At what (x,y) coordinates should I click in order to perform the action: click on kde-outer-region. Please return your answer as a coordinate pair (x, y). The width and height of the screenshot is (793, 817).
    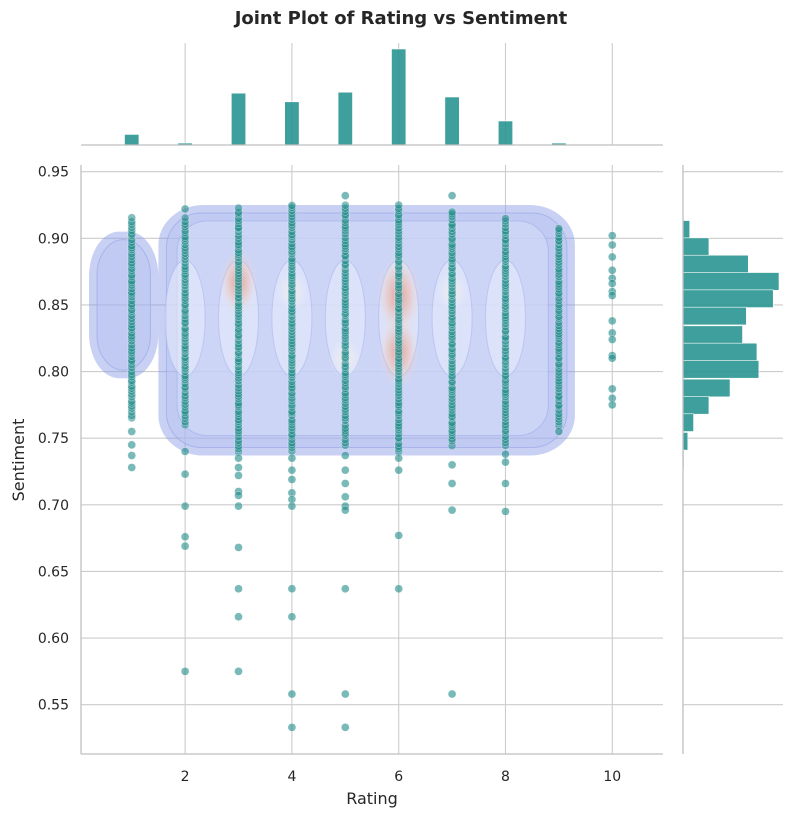
    Looking at the image, I should click on (124, 305).